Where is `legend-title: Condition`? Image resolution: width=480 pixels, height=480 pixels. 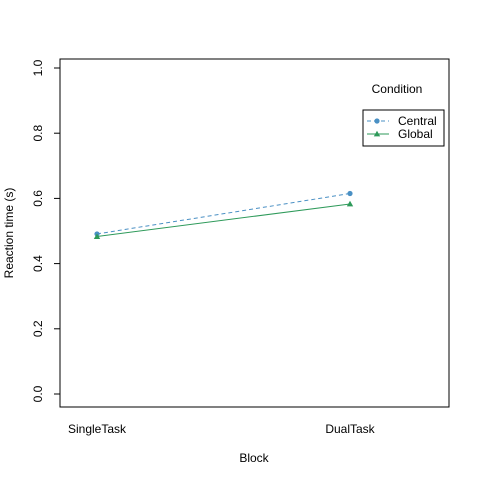 legend-title: Condition is located at coordinates (397, 89).